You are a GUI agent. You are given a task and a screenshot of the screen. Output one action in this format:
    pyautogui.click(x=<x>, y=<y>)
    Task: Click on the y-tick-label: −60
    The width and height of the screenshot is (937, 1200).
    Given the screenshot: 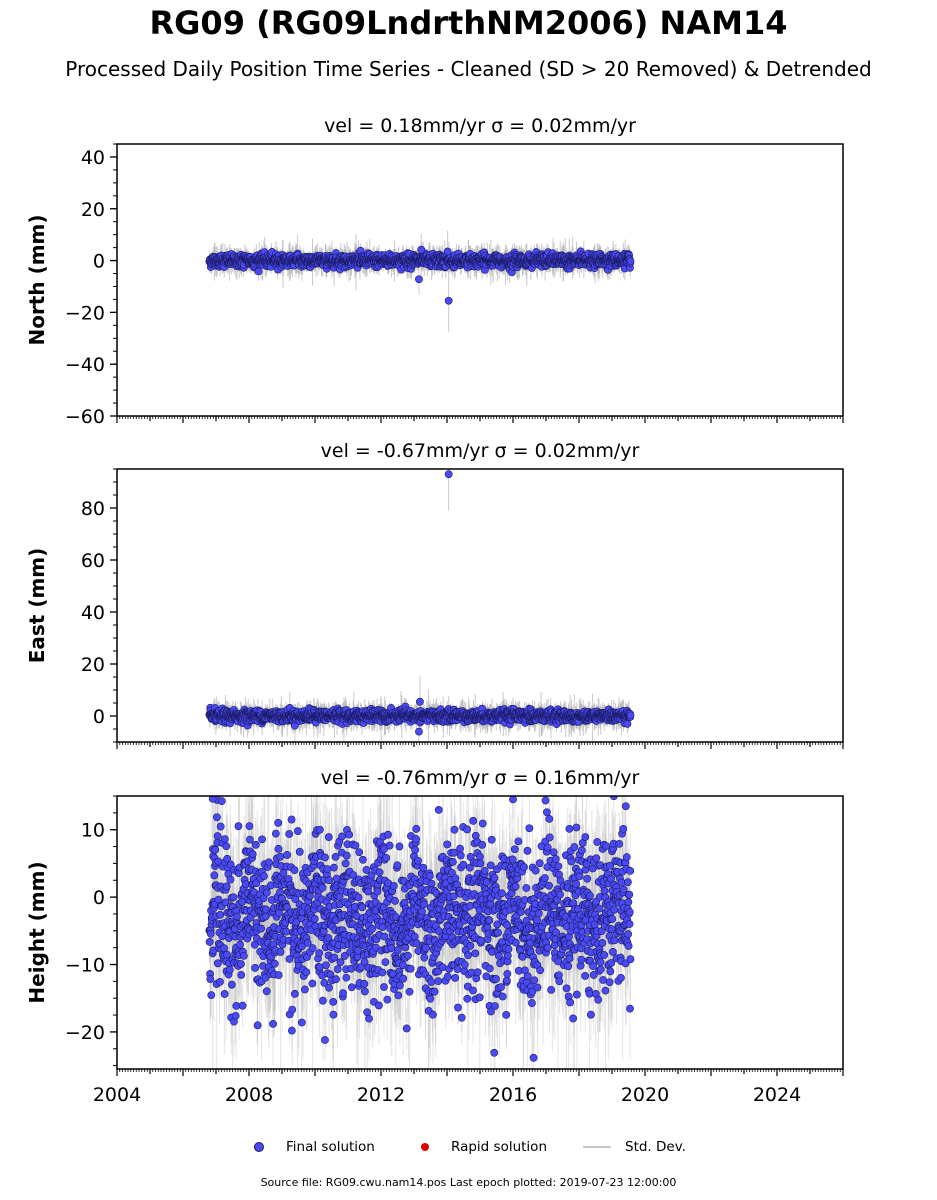 What is the action you would take?
    pyautogui.click(x=85, y=417)
    